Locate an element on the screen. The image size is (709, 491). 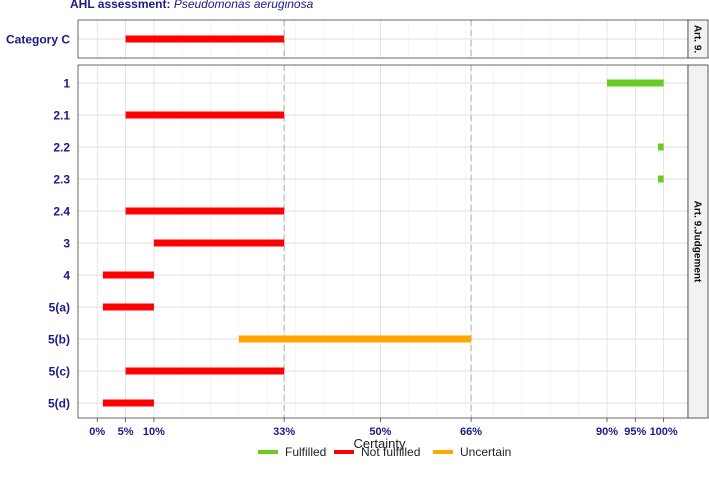
row-label: 5(c) is located at coordinates (59, 372).